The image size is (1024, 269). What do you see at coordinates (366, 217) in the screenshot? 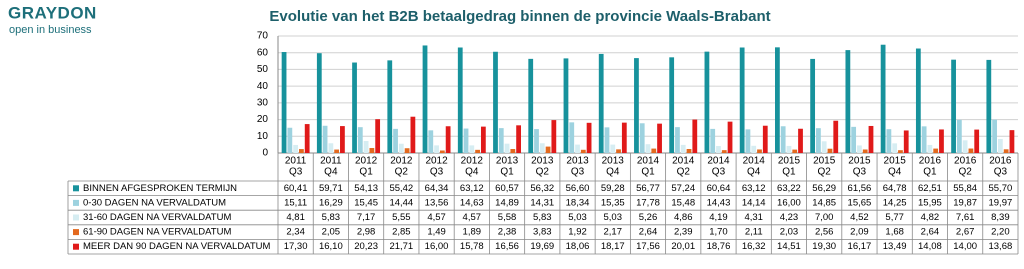
I see `table-value: 7,17` at bounding box center [366, 217].